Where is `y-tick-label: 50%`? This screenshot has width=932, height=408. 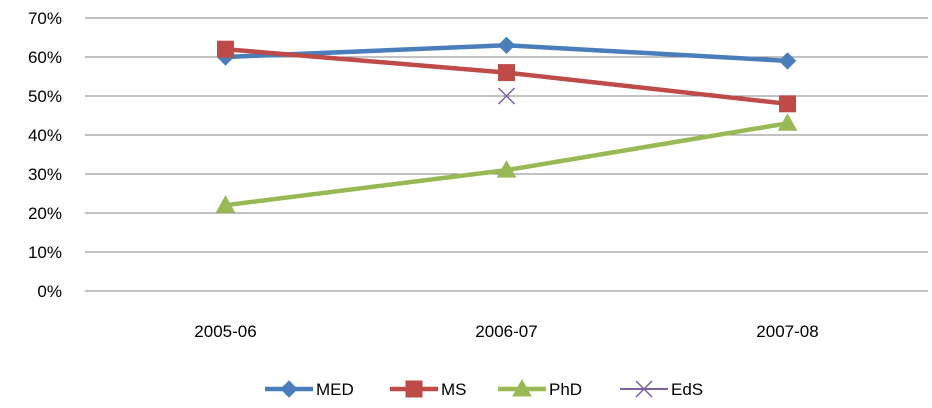
y-tick-label: 50% is located at coordinates (45, 96).